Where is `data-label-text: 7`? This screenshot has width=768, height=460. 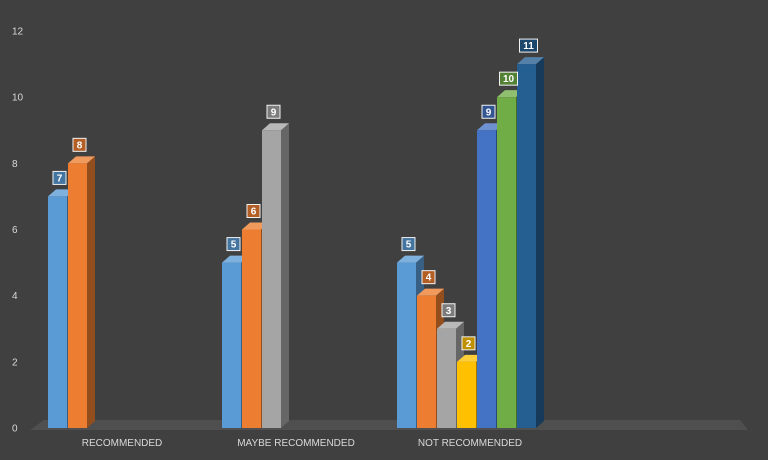
data-label-text: 7 is located at coordinates (60, 178).